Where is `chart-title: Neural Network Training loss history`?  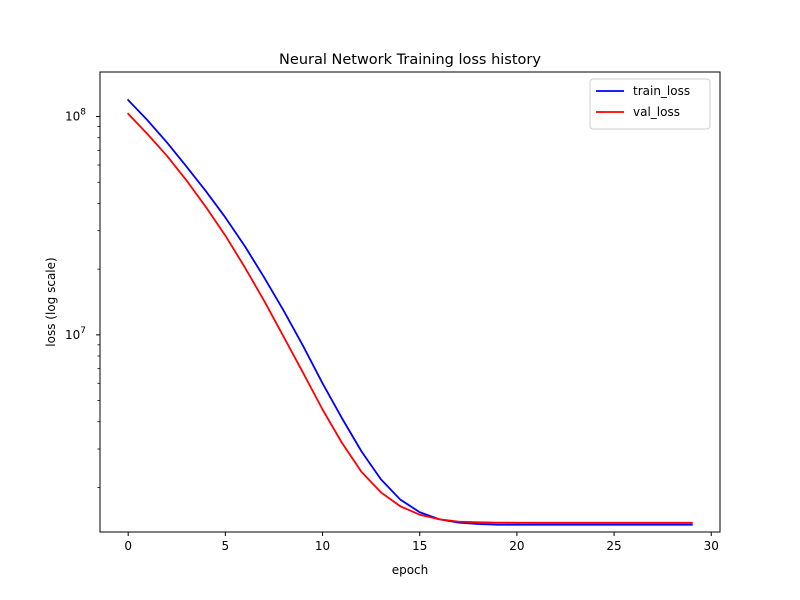
chart-title: Neural Network Training loss history is located at coordinates (410, 60).